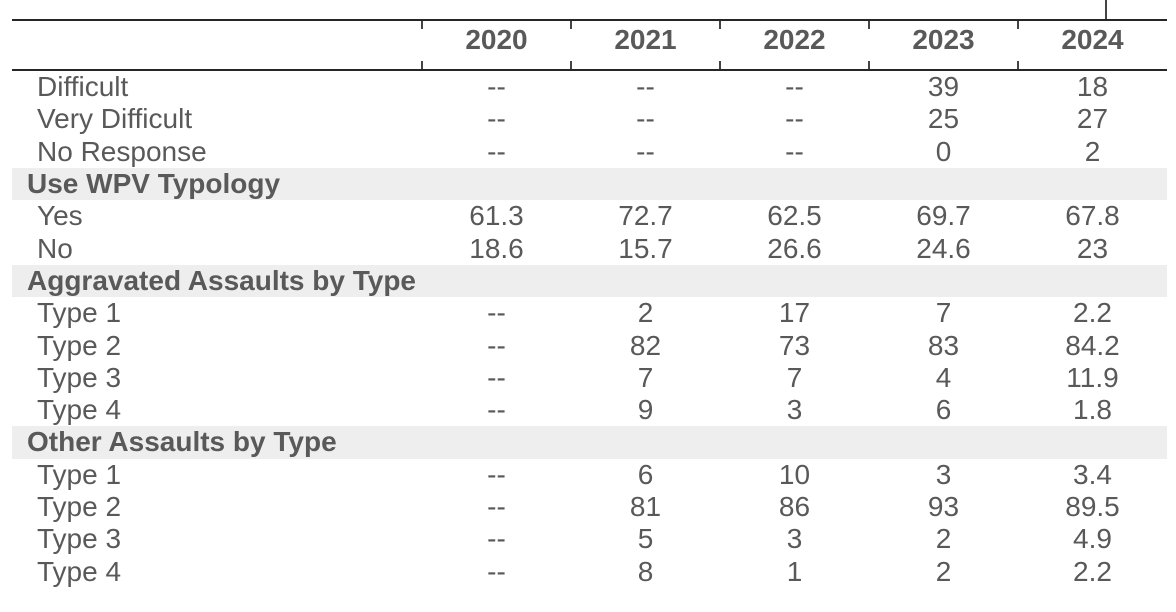 This screenshot has height=612, width=1176. I want to click on section-header-label: Use WPV Typology, so click(589, 184).